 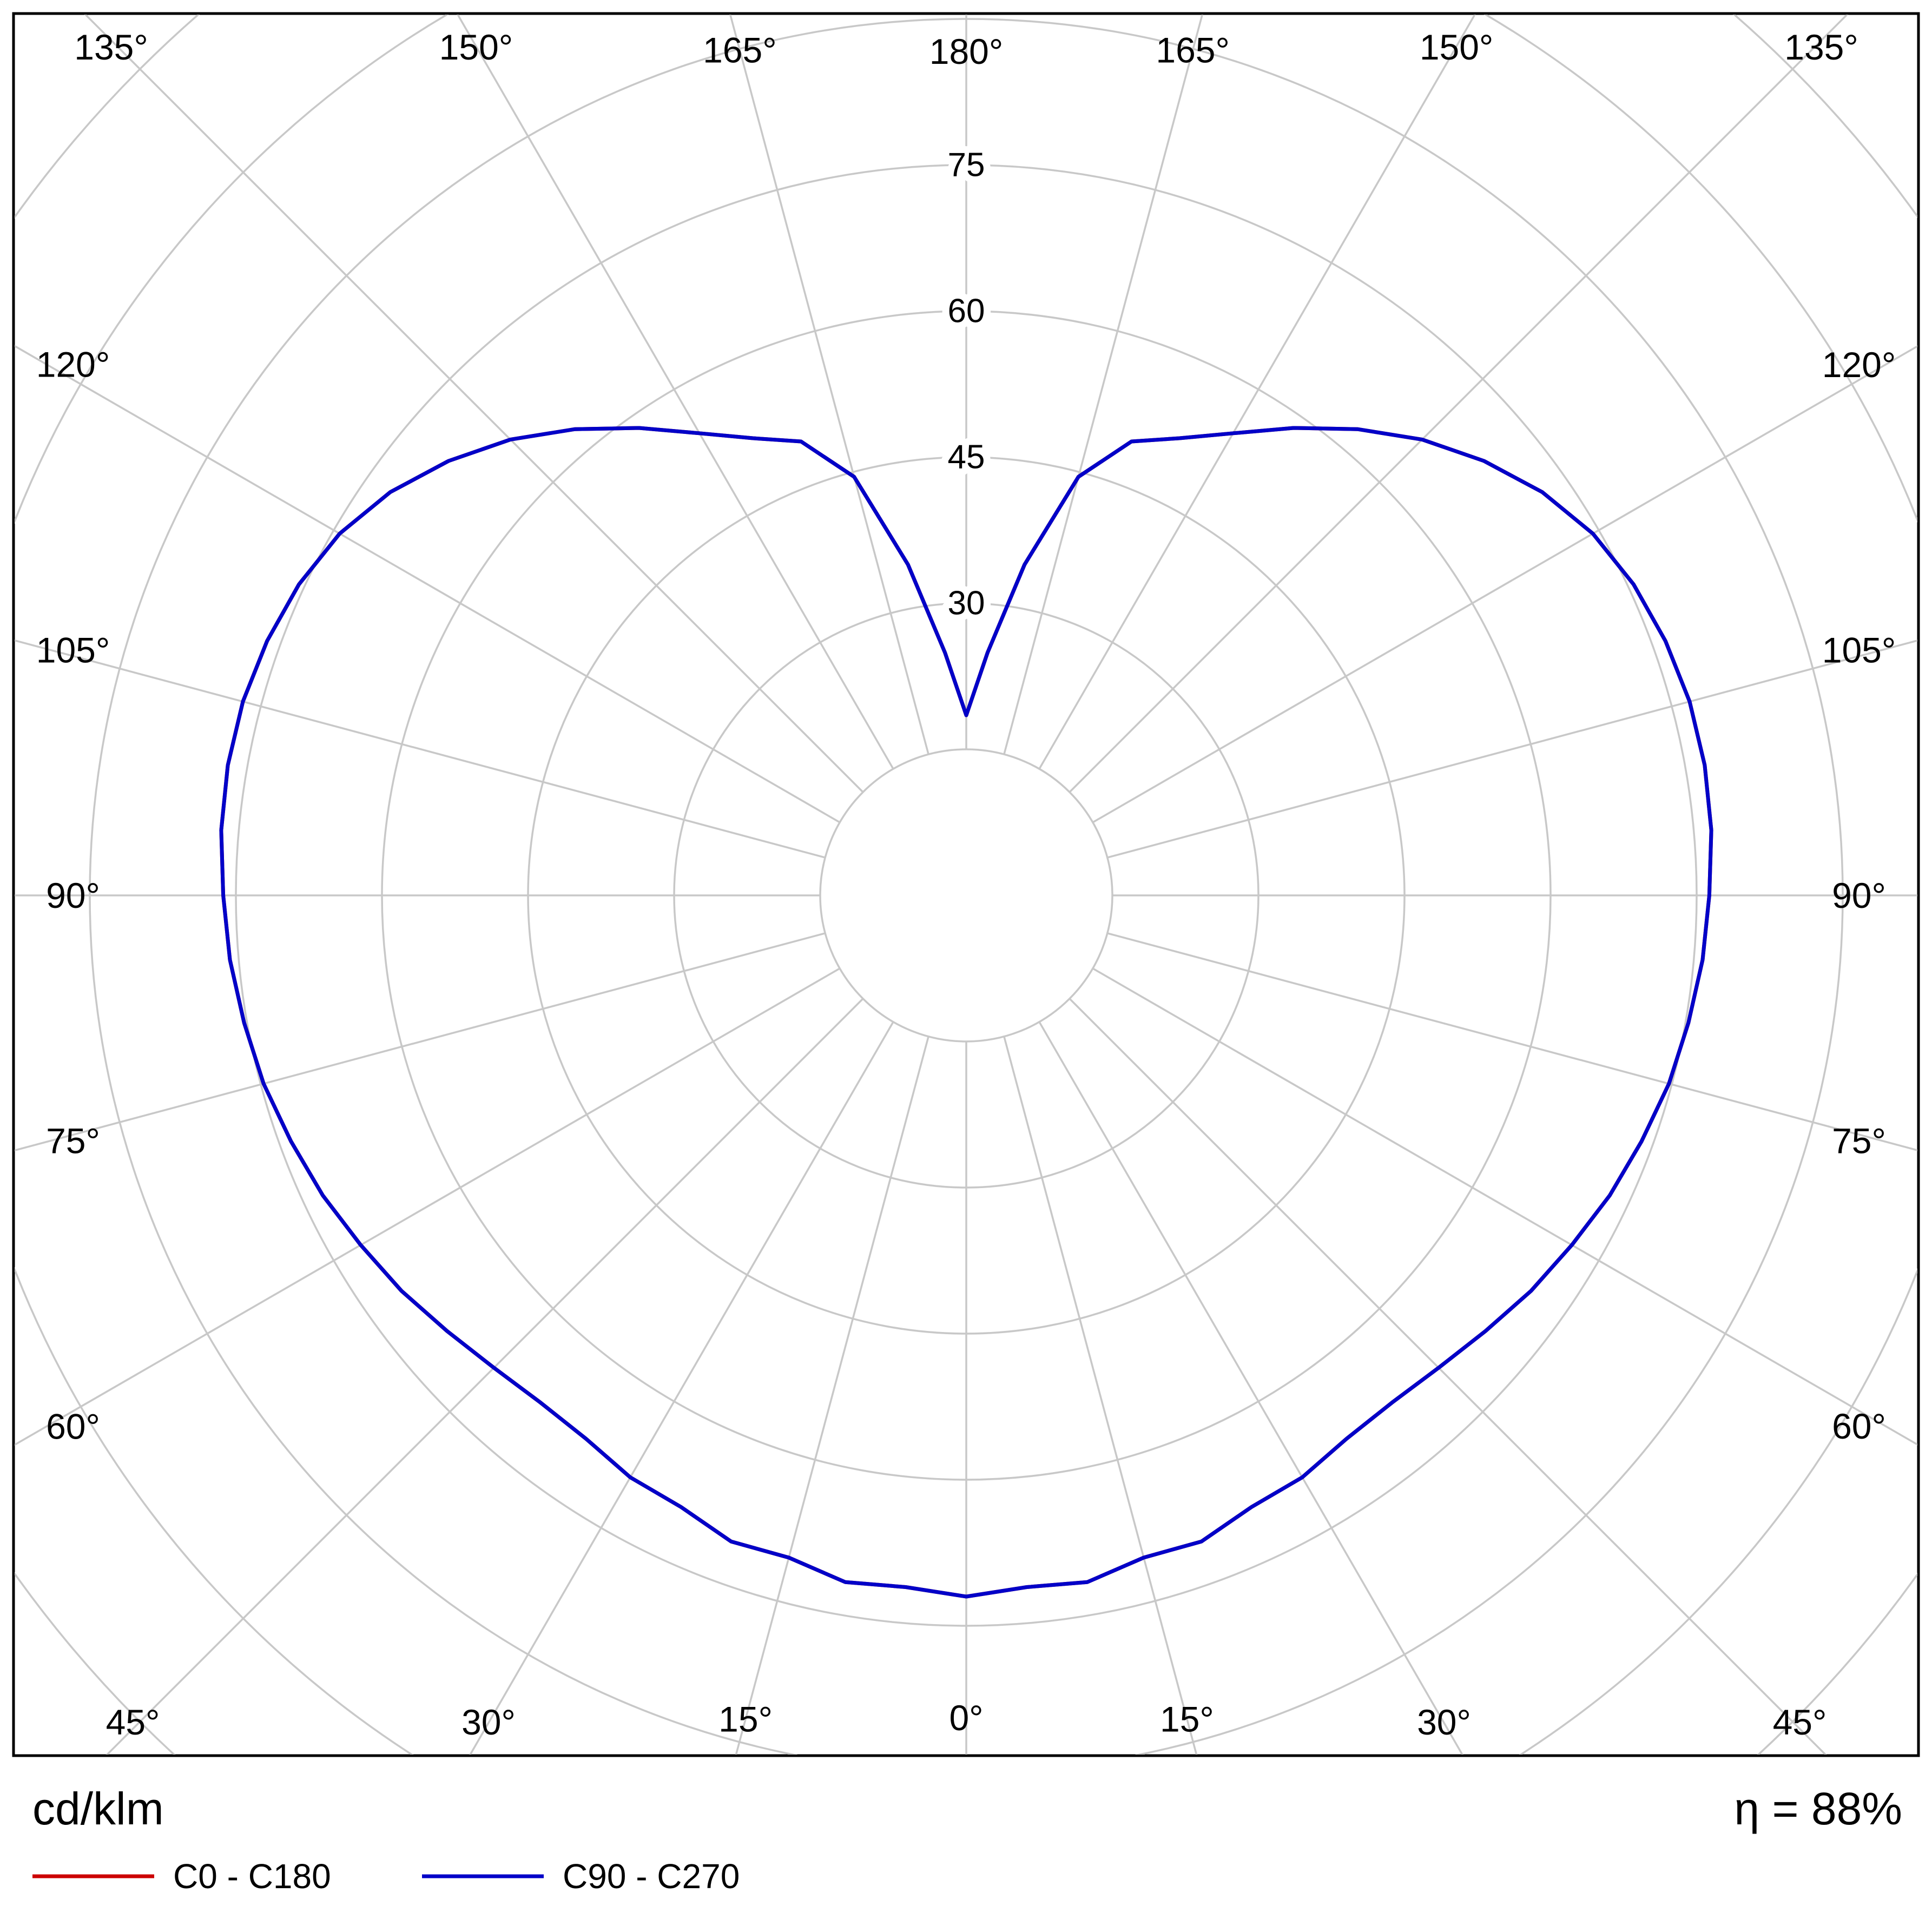 What do you see at coordinates (1821, 47) in the screenshot?
I see `angle-label-135-right: 135°` at bounding box center [1821, 47].